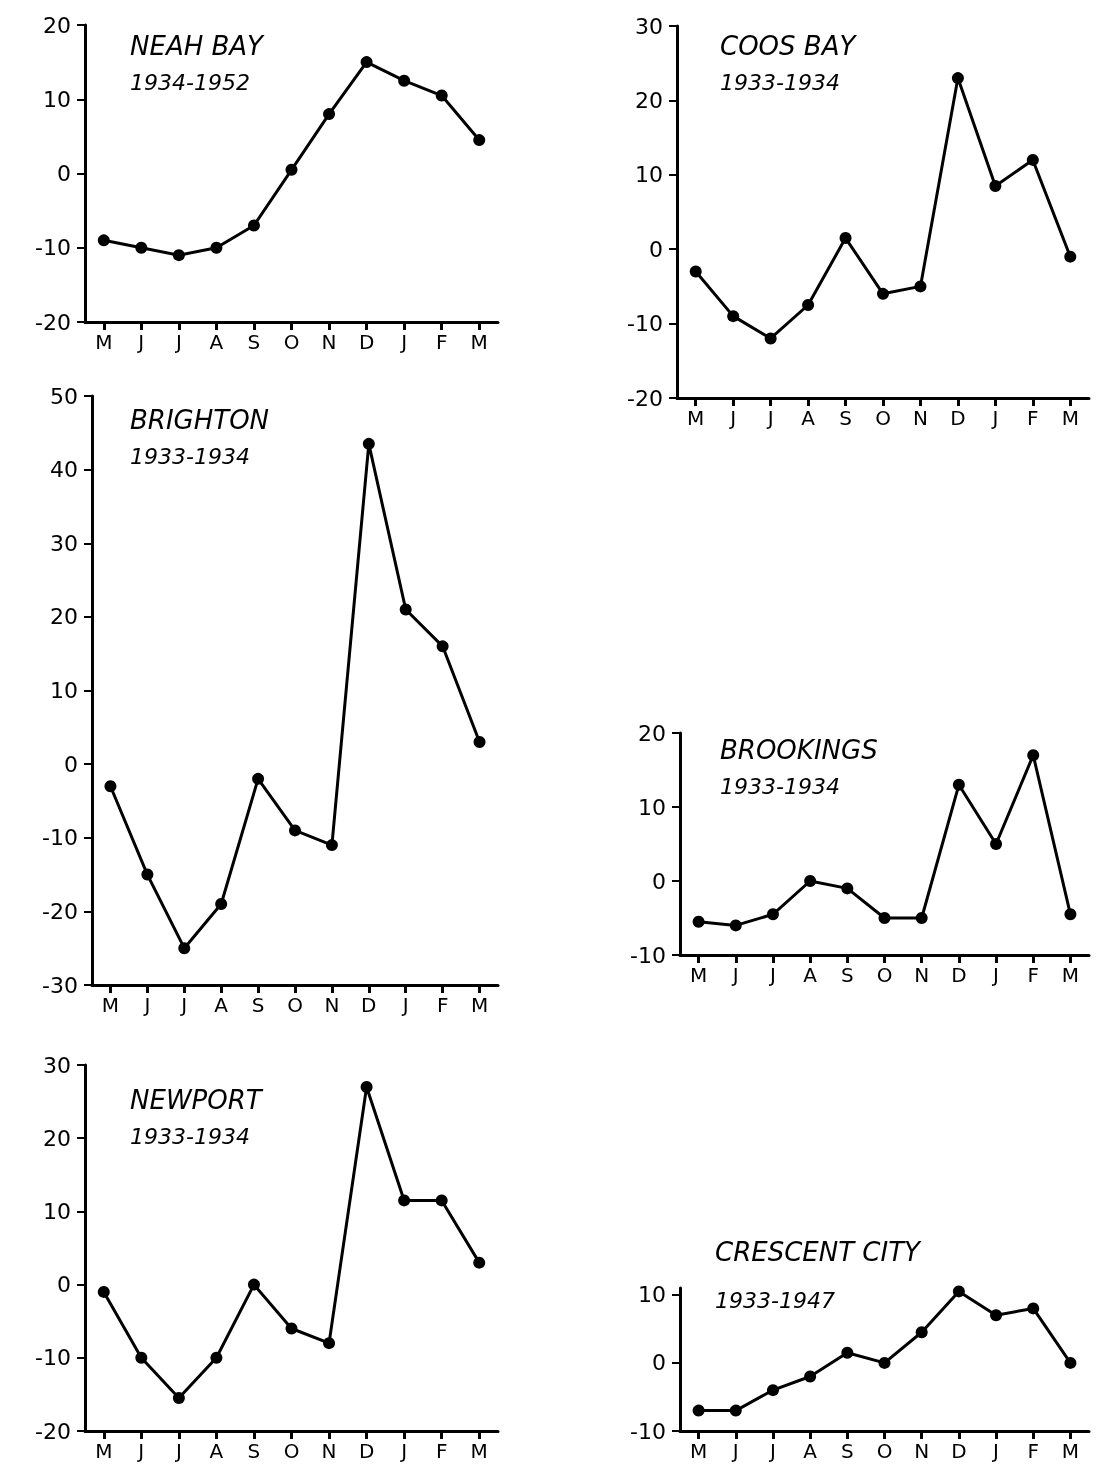 The image size is (1097, 1467). Describe the element at coordinates (775, 1300) in the screenshot. I see `chart-subtitle: 1933-1947` at that location.